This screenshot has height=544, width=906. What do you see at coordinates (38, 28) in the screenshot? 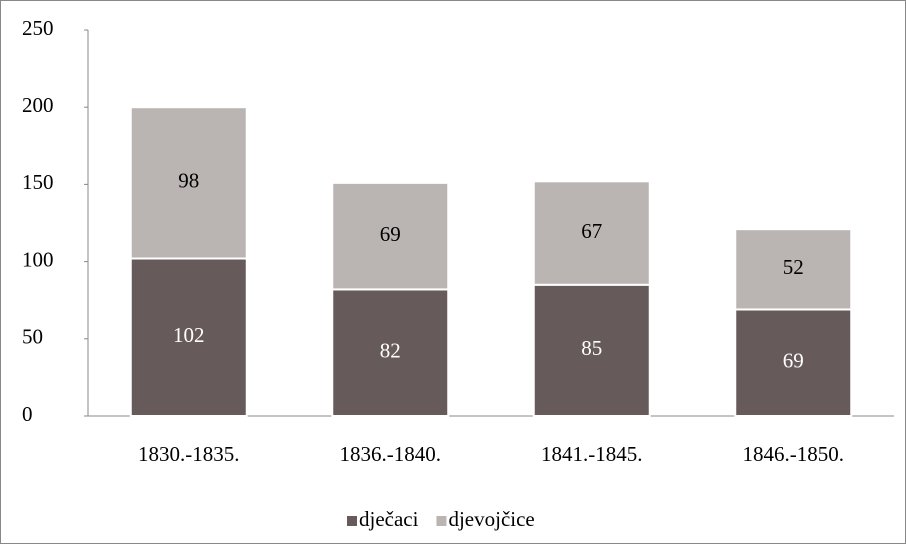
I see `y-tick-label: 250` at bounding box center [38, 28].